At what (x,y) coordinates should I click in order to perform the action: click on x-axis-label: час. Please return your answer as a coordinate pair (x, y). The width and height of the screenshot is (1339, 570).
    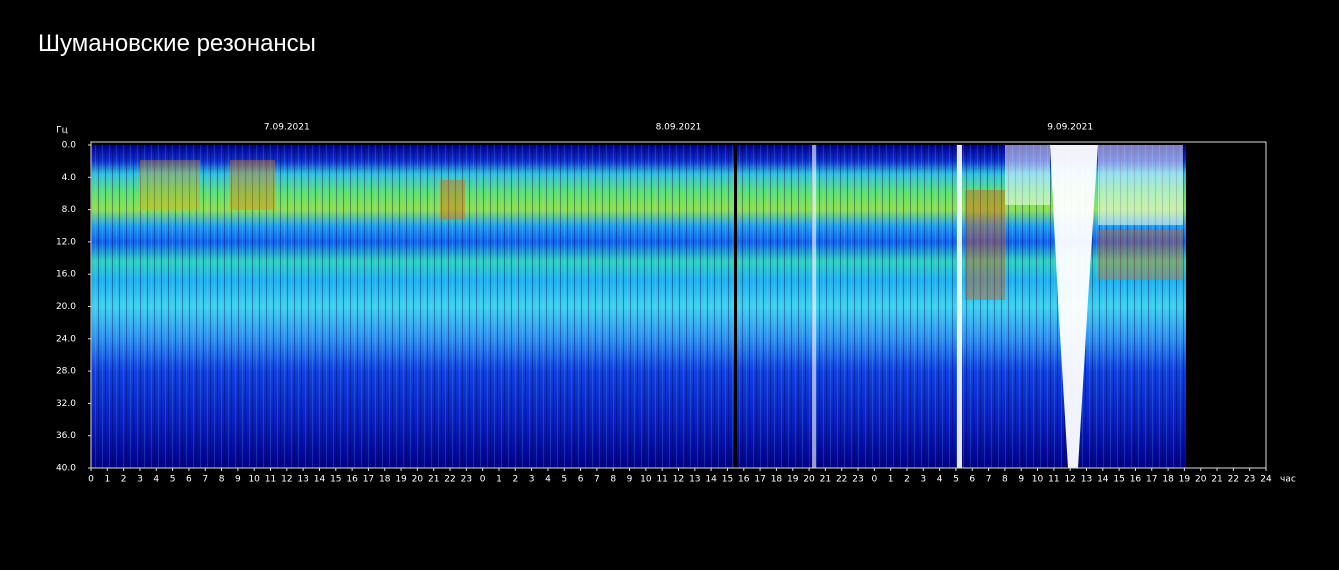
    Looking at the image, I should click on (1288, 480).